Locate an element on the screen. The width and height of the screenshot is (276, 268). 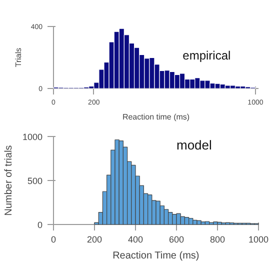
x-axis-title: Reaction time (ms) is located at coordinates (156, 117).